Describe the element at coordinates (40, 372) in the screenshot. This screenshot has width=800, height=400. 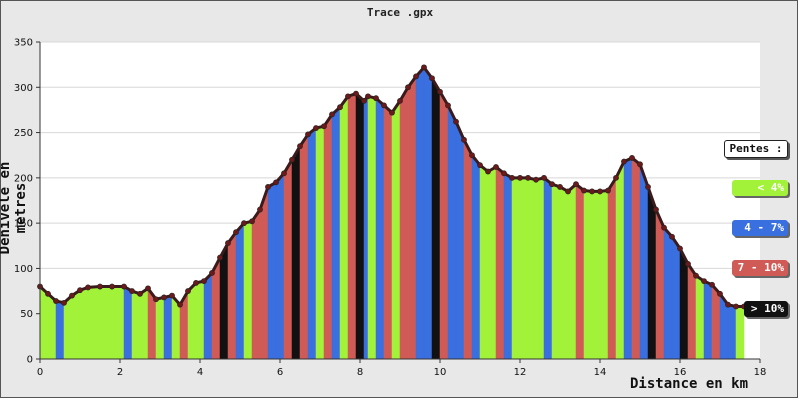
I see `x-tick-label: 0` at that location.